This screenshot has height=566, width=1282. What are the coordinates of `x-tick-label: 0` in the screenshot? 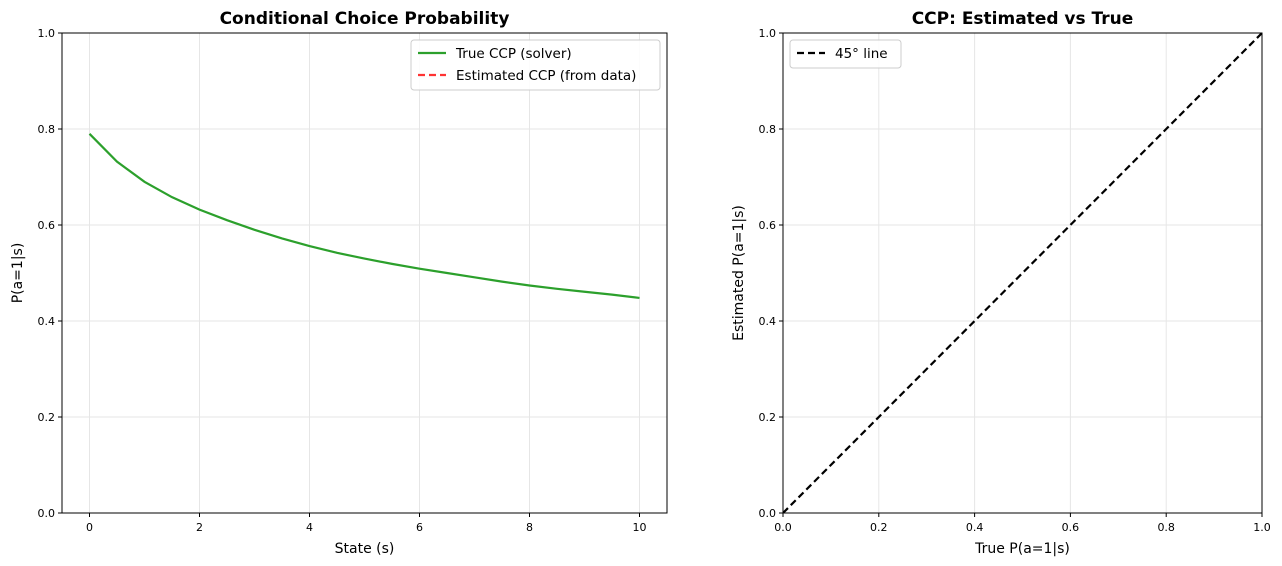 It's located at (89, 527).